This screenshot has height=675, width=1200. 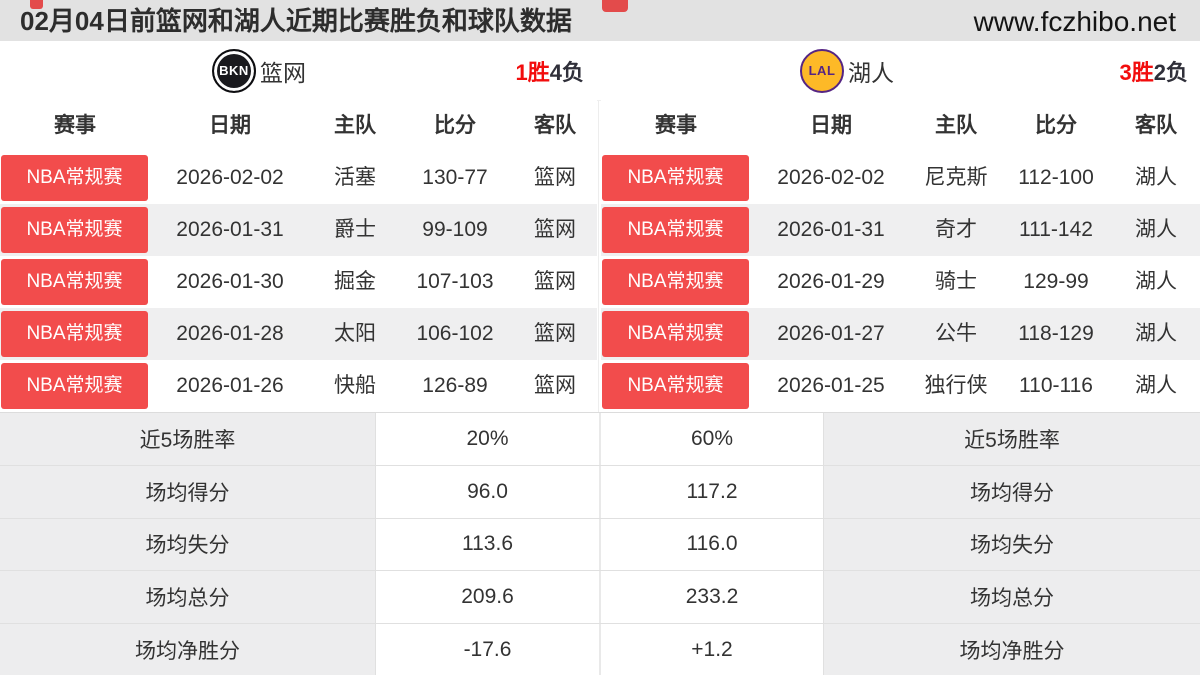 What do you see at coordinates (355, 229) in the screenshot?
I see `home-team: 爵士` at bounding box center [355, 229].